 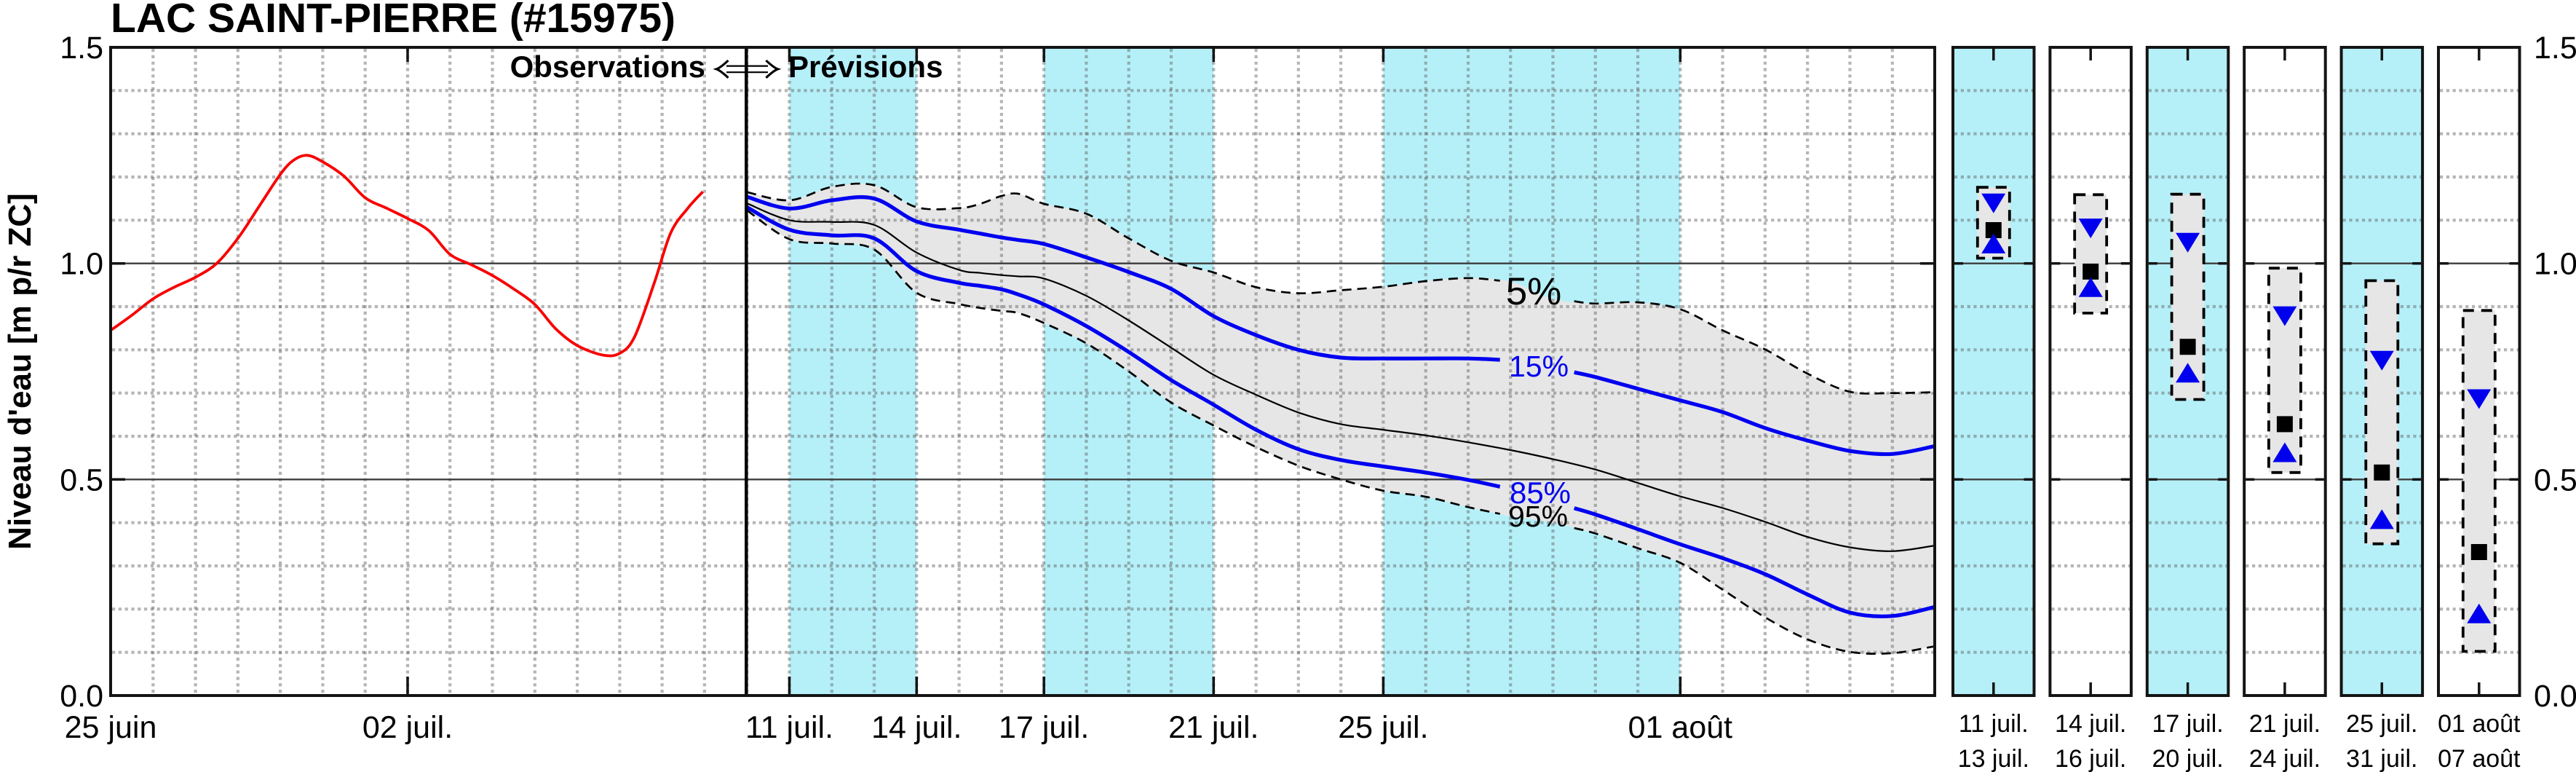 I want to click on svg-text: 95%, so click(x=1538, y=516).